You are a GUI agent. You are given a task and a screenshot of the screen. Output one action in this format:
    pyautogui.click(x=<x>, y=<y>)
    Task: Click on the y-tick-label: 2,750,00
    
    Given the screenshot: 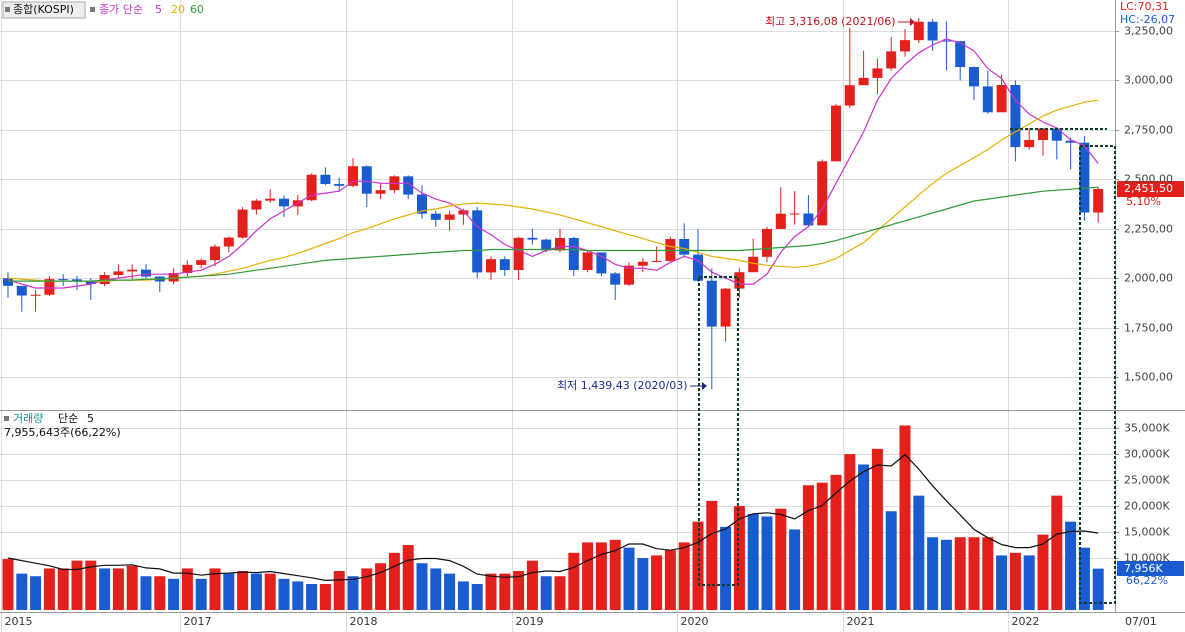 What is the action you would take?
    pyautogui.click(x=1148, y=130)
    